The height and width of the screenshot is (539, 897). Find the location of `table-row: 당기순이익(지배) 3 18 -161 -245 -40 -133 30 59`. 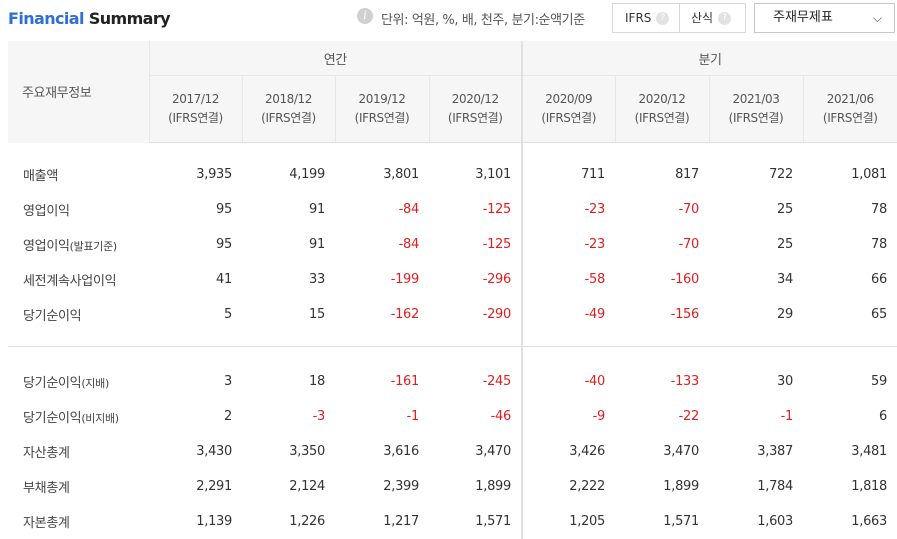

table-row: 당기순이익(지배) 3 18 -161 -245 -40 -133 30 59 is located at coordinates (452, 381).